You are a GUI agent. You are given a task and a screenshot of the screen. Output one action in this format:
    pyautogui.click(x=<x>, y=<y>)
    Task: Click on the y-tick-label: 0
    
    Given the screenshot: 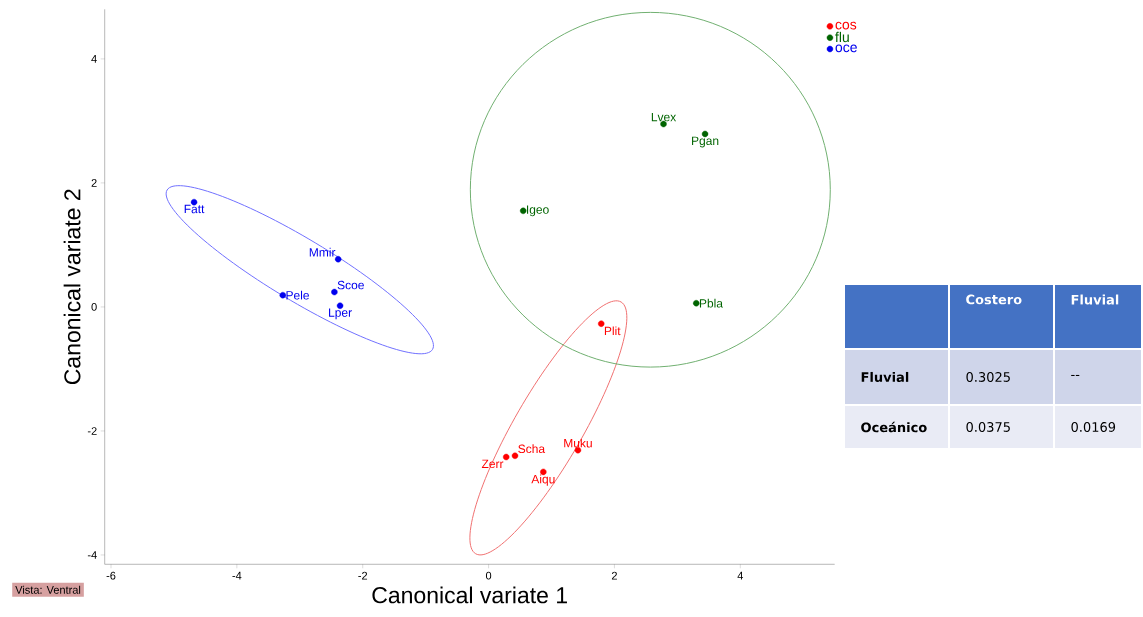 What is the action you would take?
    pyautogui.click(x=94, y=307)
    